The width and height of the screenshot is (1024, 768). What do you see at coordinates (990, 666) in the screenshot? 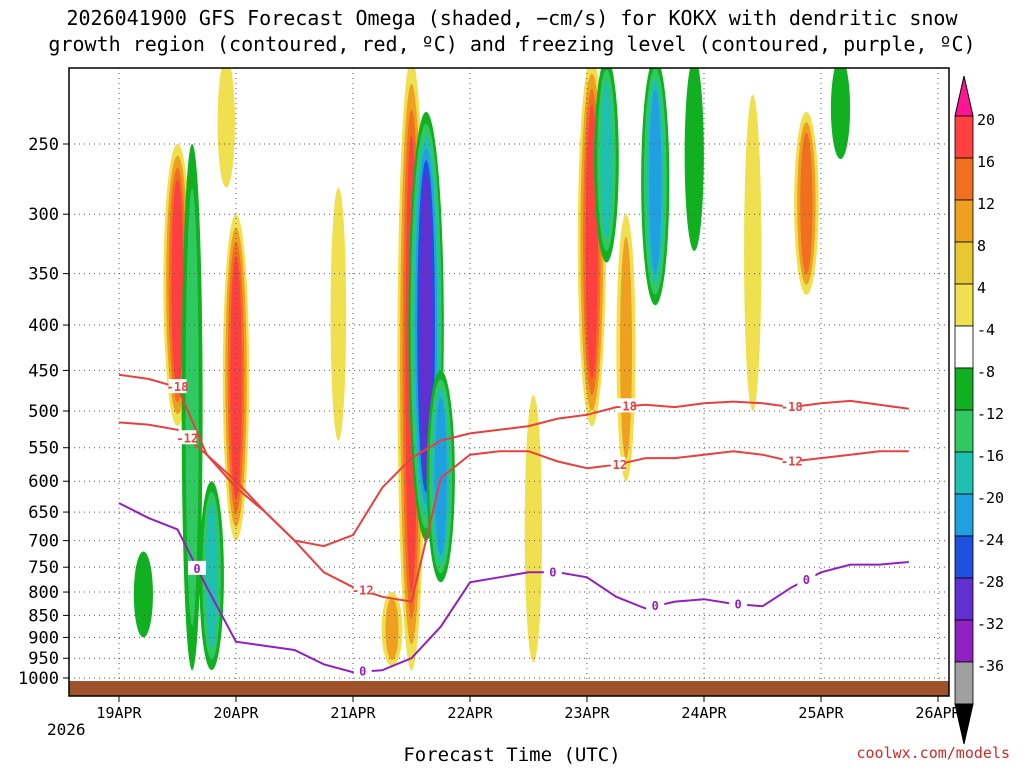
I see `colorbar-label: -36` at bounding box center [990, 666].